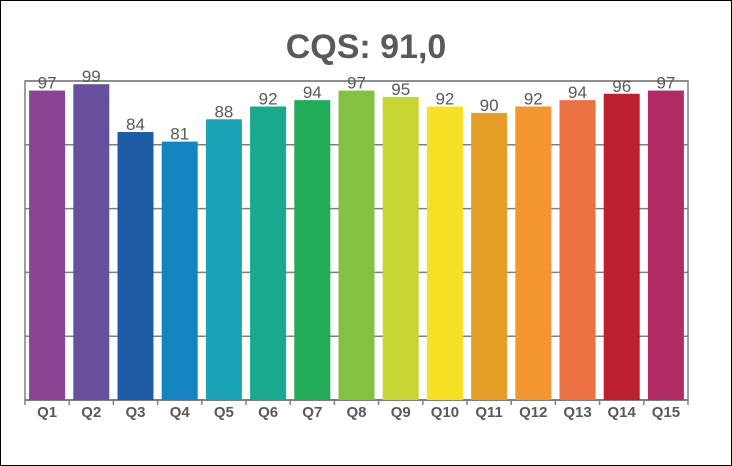 This screenshot has height=466, width=732. Describe the element at coordinates (312, 250) in the screenshot. I see `bar-q7` at that location.